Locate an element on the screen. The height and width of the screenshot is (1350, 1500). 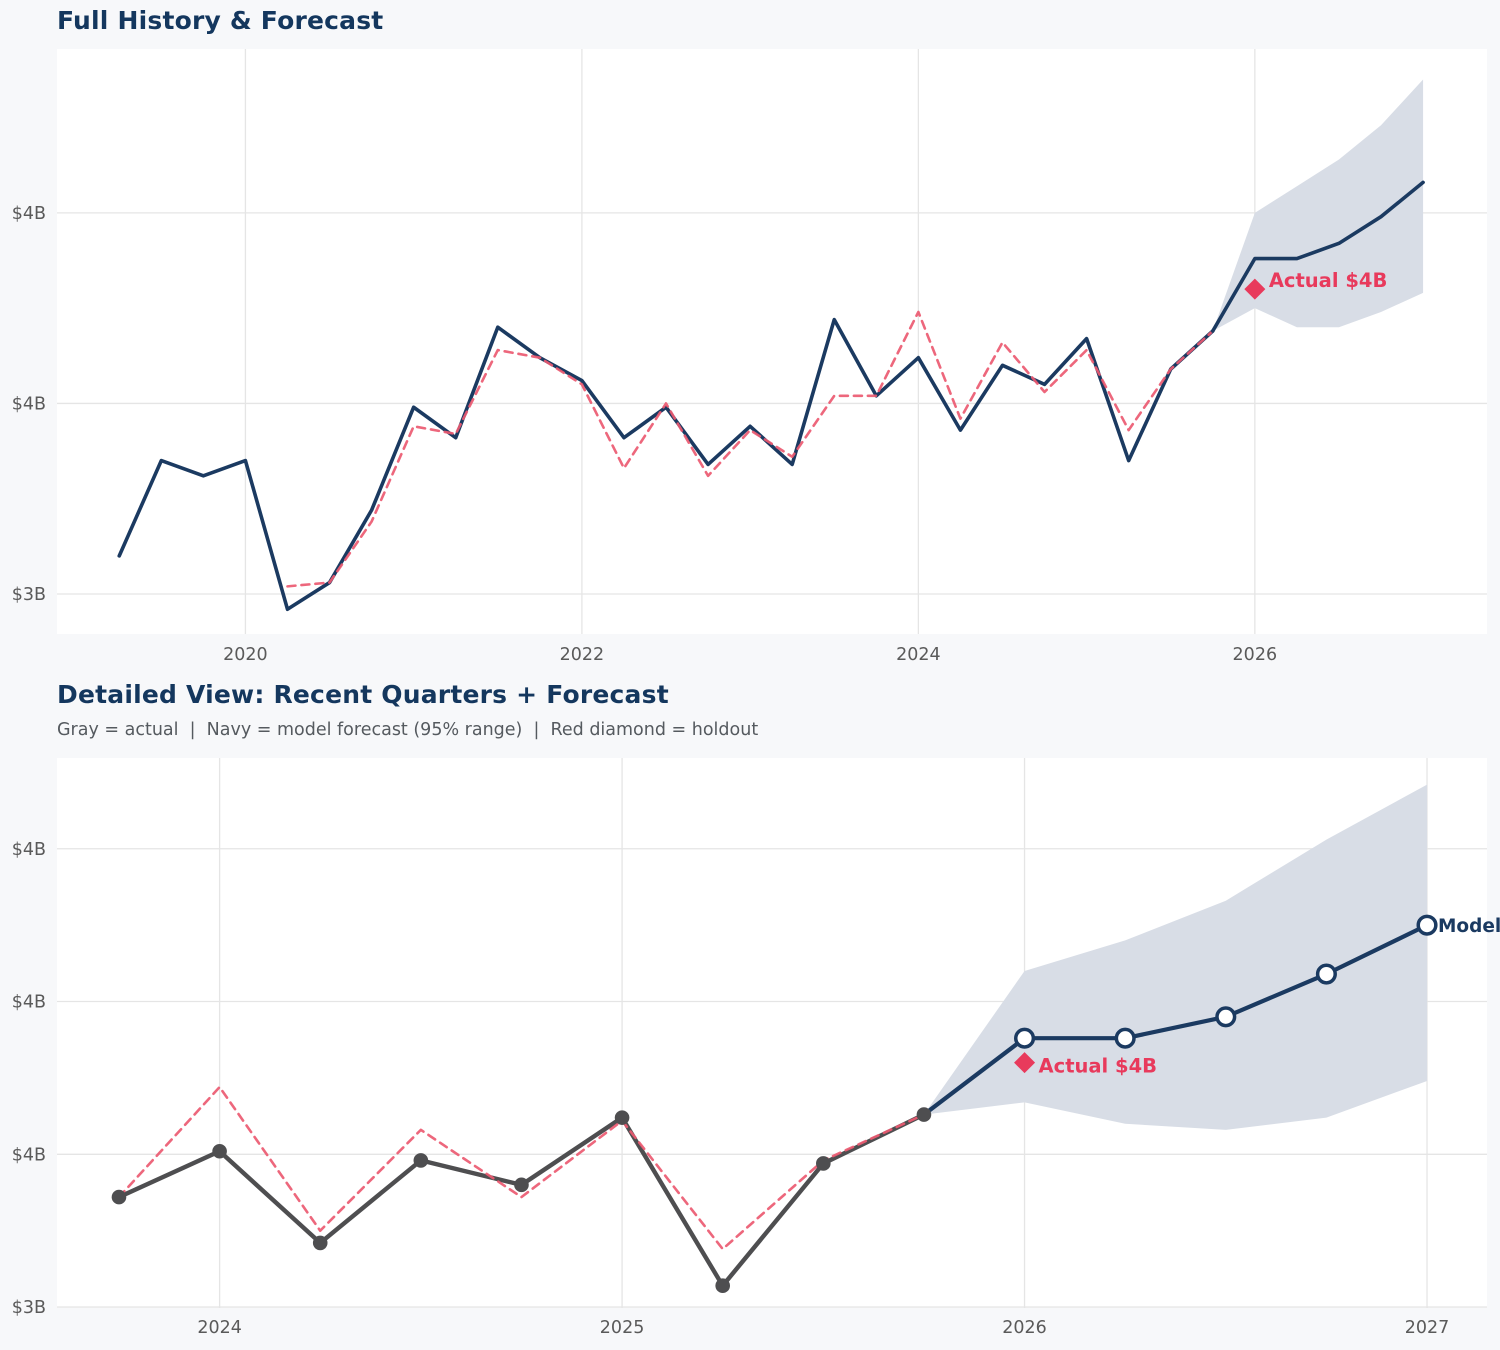
x-axis-tick-label: 2027 is located at coordinates (1427, 1328).